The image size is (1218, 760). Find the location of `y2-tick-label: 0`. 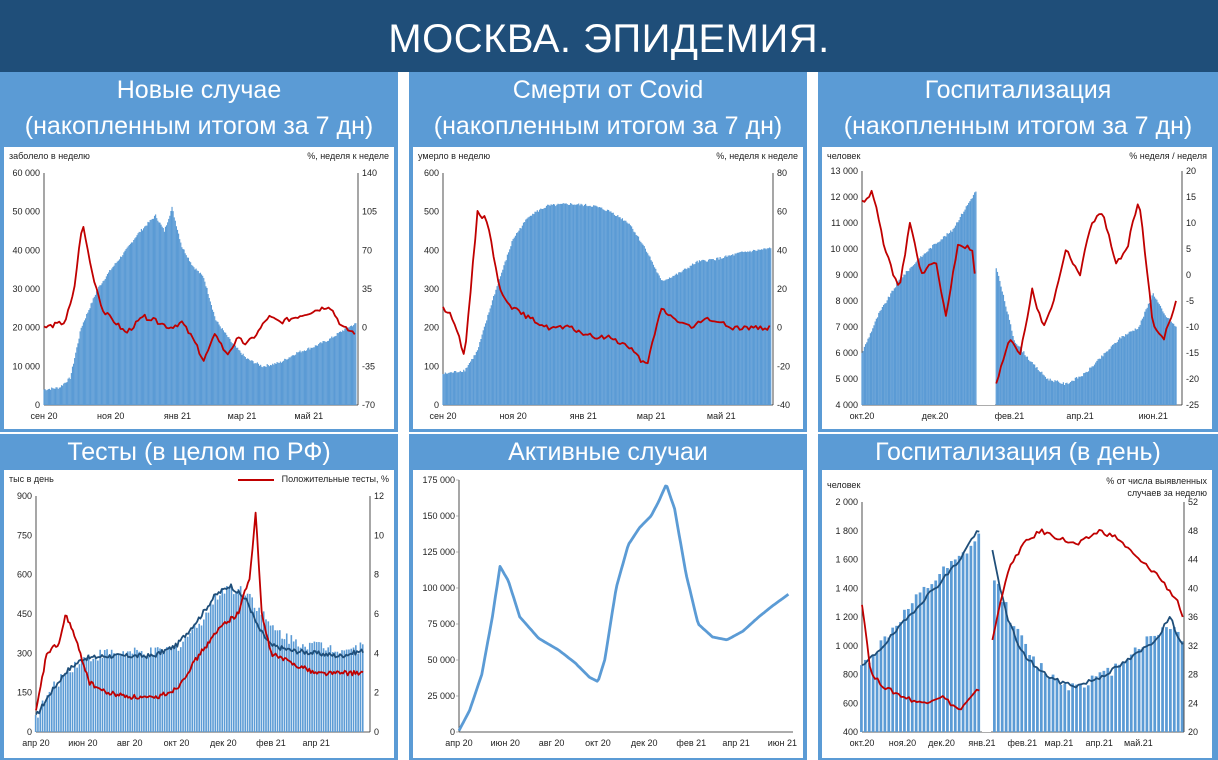

y2-tick-label: 0 is located at coordinates (1188, 275).